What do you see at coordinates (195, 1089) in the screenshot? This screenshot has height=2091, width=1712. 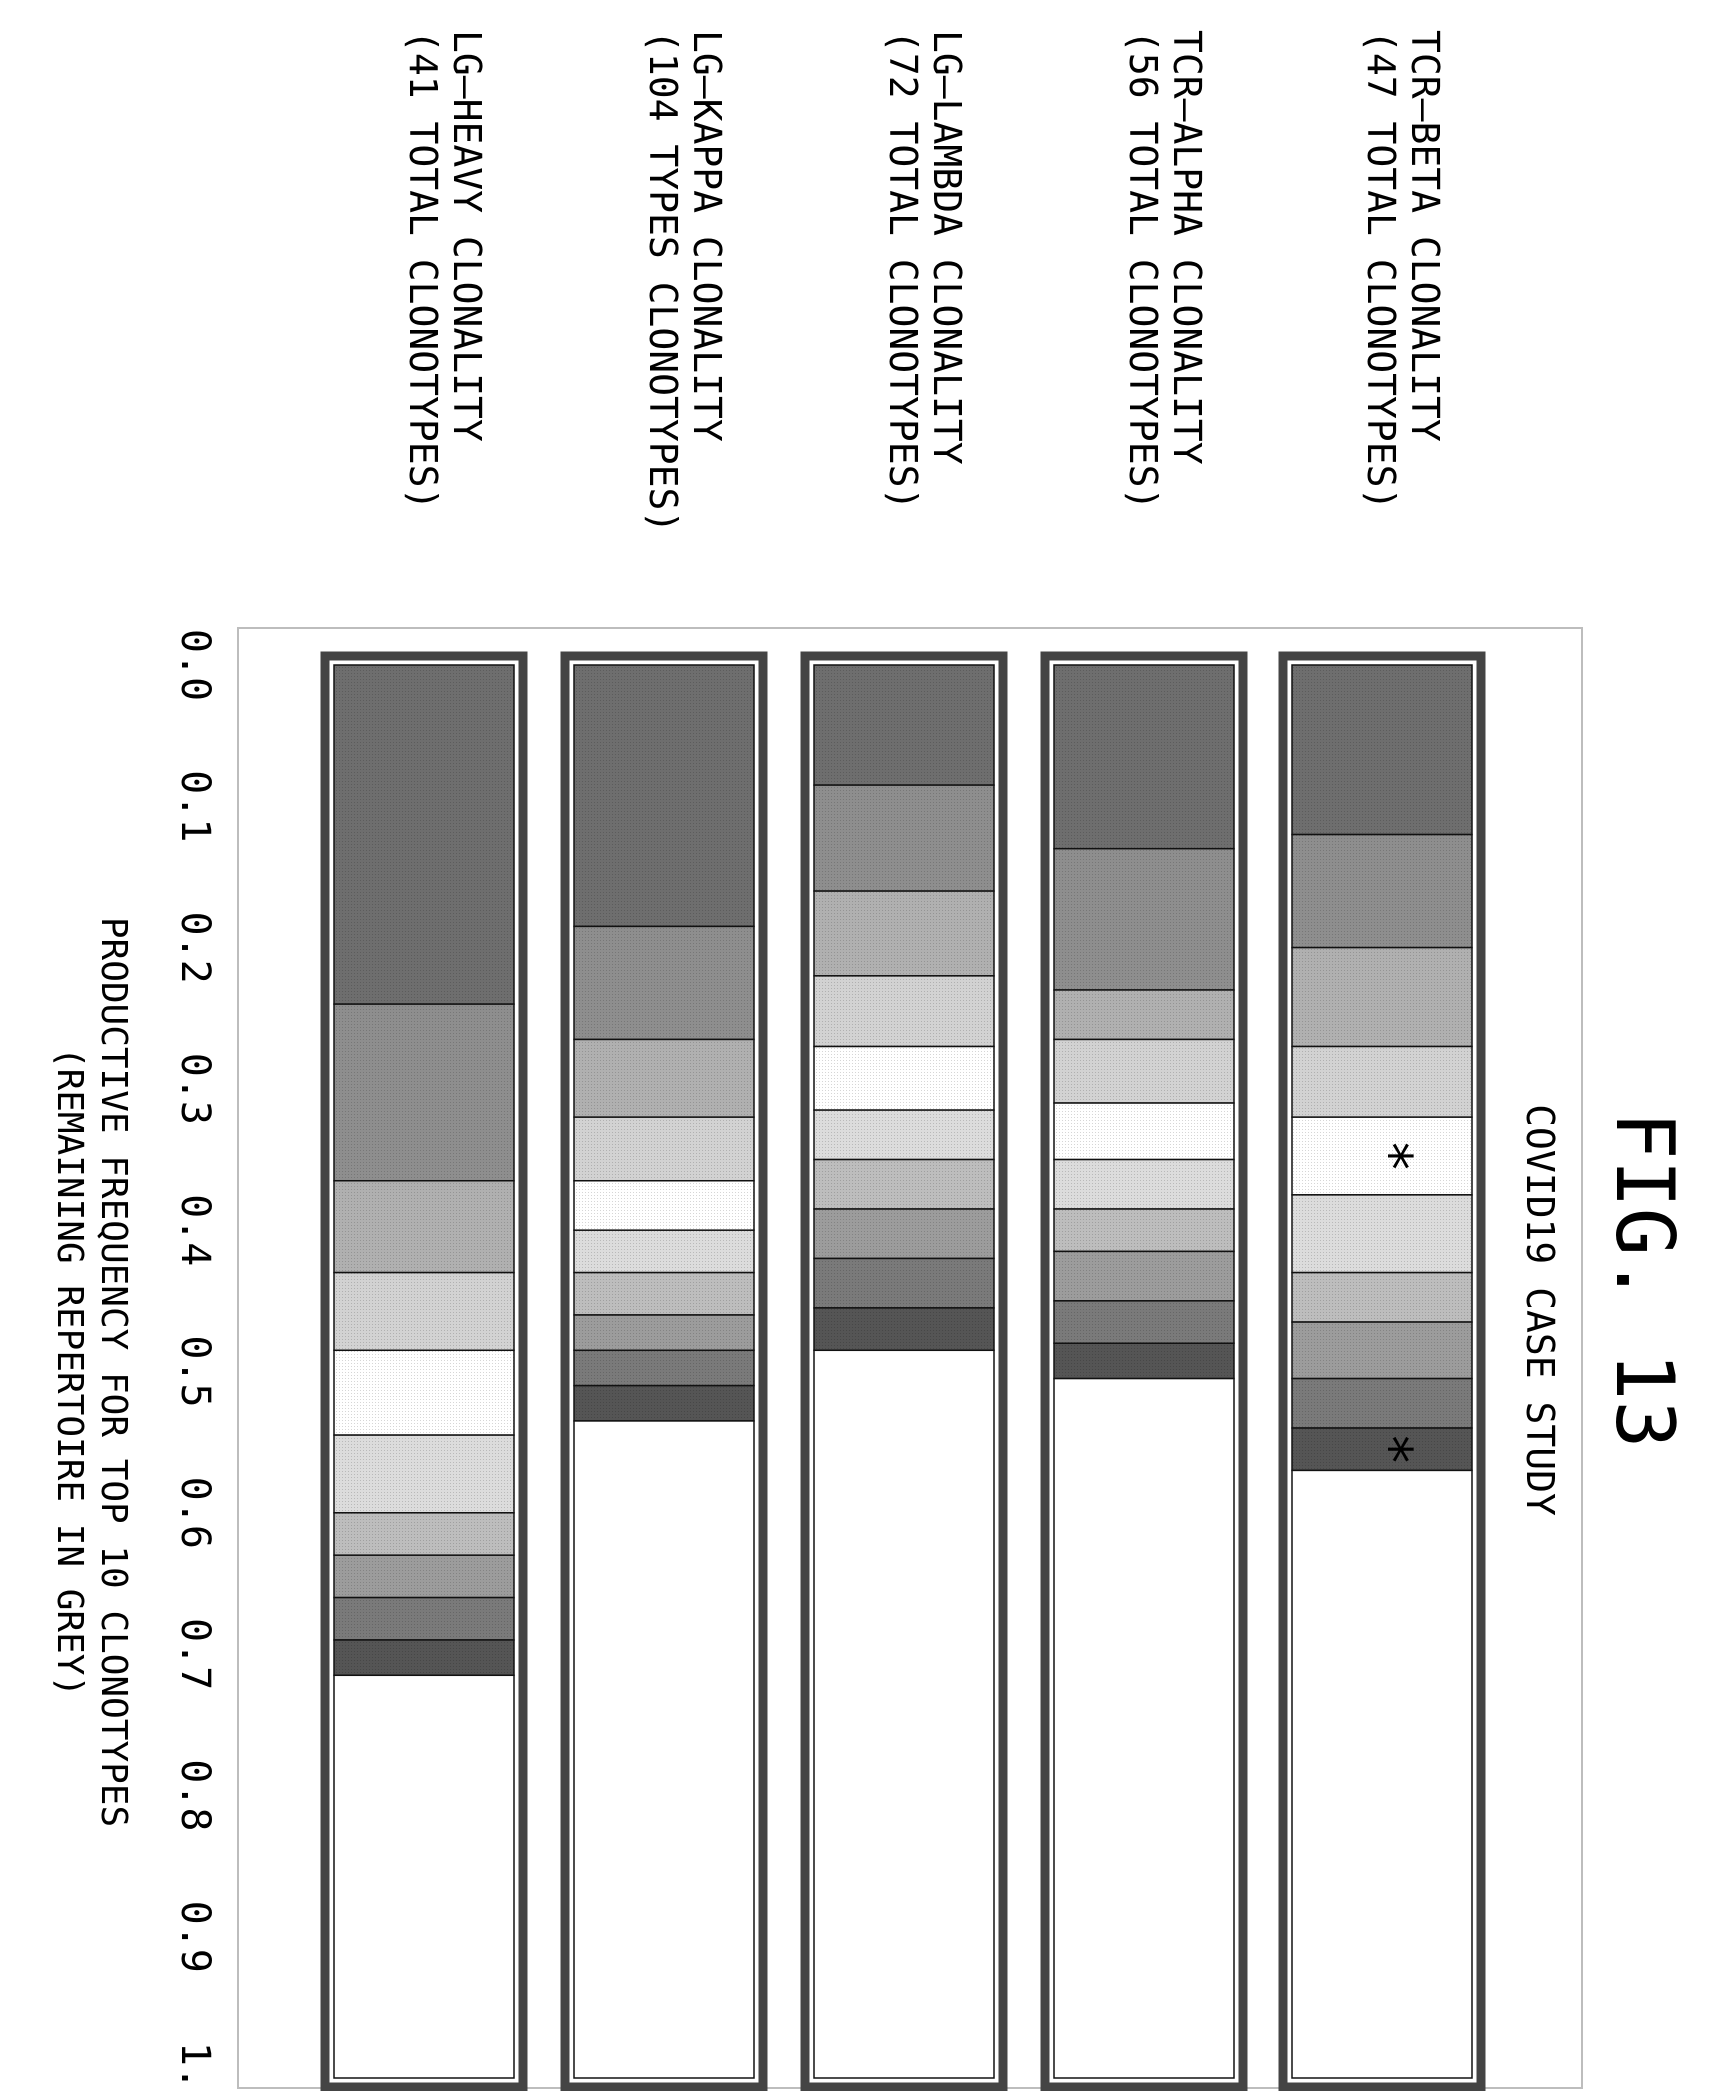 I see `x-tick-label: 0.3` at bounding box center [195, 1089].